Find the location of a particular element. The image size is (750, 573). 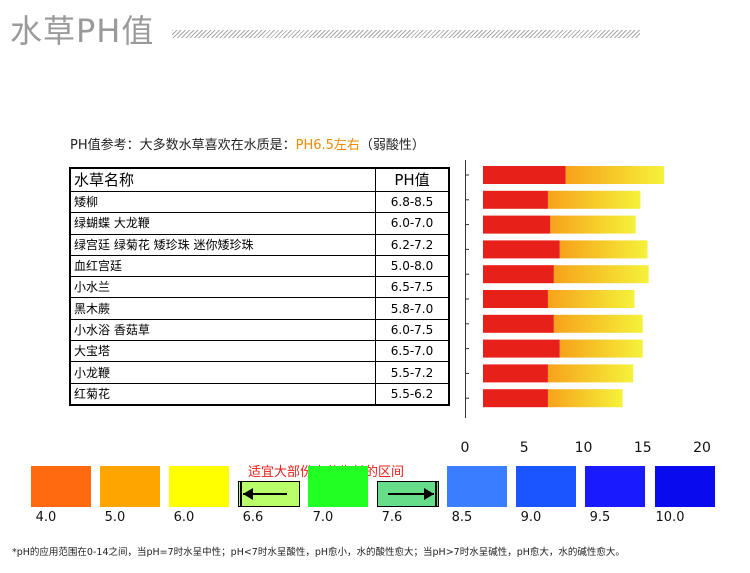

table-row: 小龙鞭 5.5-7.2 is located at coordinates (259, 372).